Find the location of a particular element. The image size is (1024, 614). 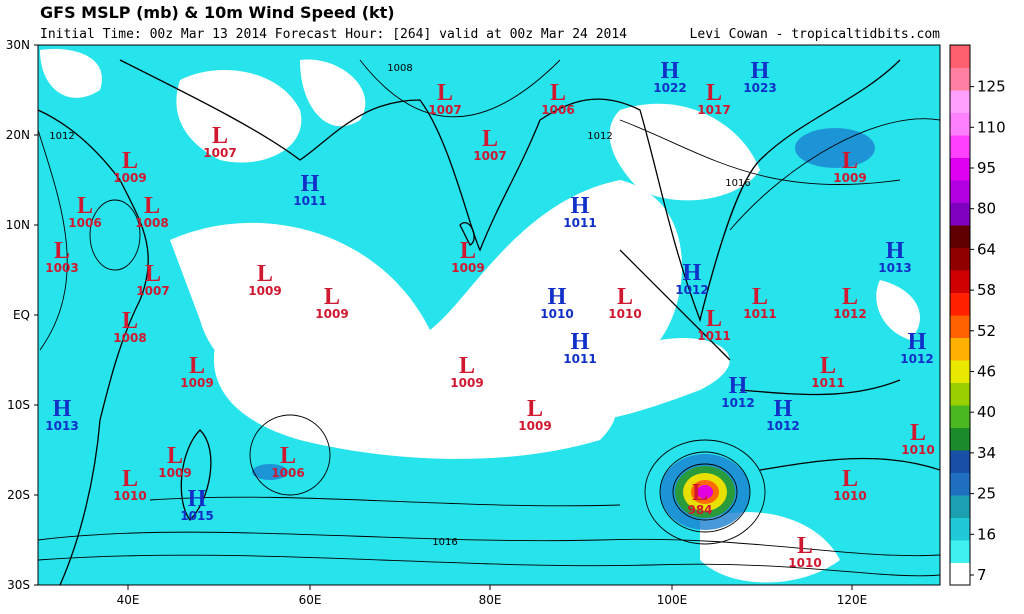

lat-label: 30N is located at coordinates (18, 45).